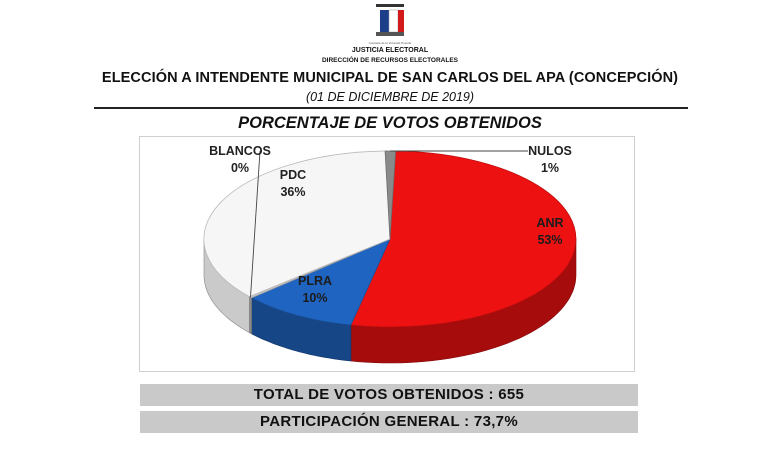  I want to click on label-blancos-name: BLANCOS, so click(240, 151).